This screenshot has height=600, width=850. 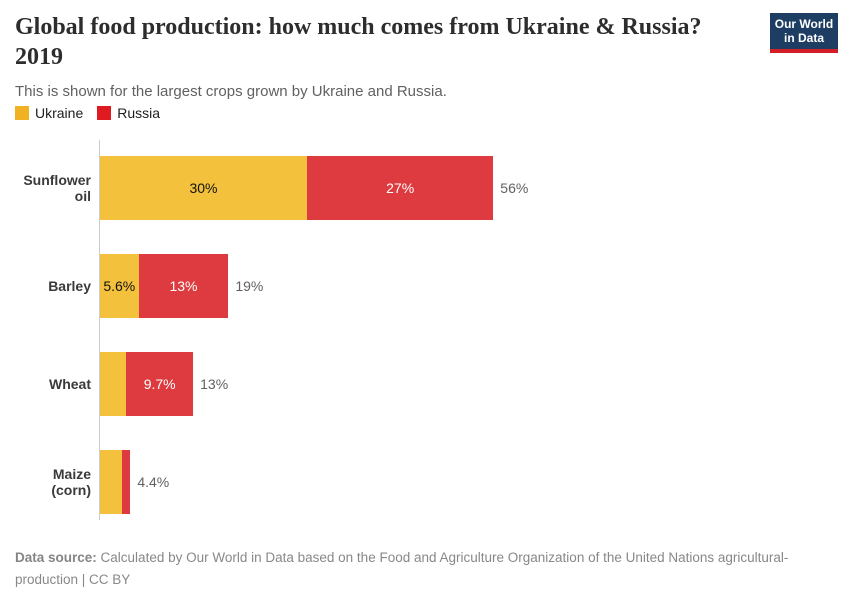 What do you see at coordinates (71, 482) in the screenshot?
I see `category-label: Maize (corn)` at bounding box center [71, 482].